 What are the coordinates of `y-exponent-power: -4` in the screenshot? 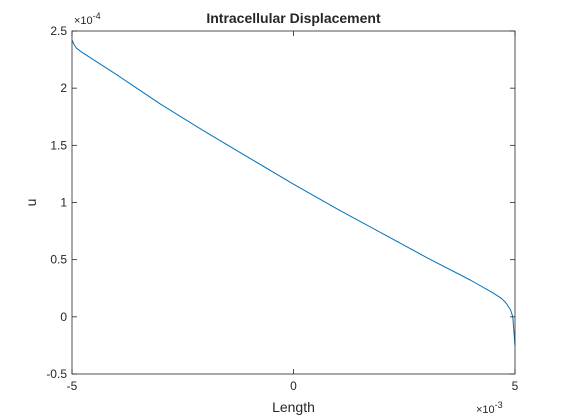 It's located at (97, 16).